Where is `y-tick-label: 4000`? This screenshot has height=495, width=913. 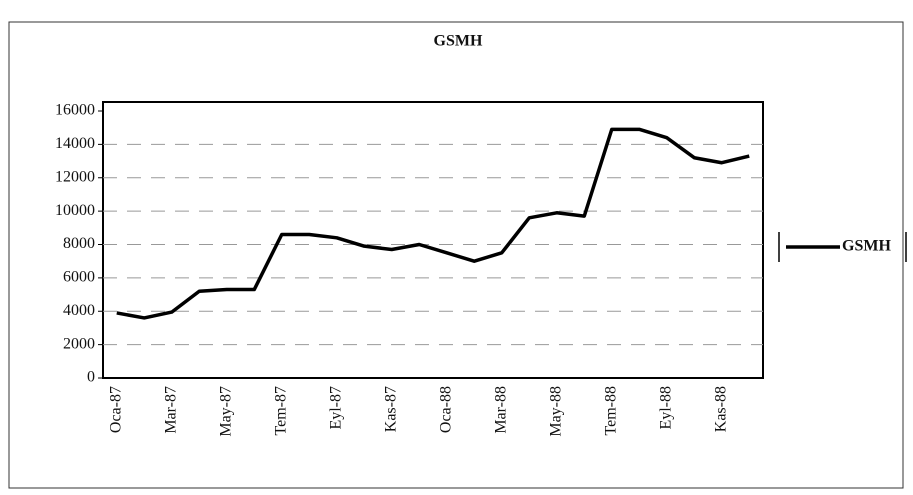 y-tick-label: 4000 is located at coordinates (79, 310).